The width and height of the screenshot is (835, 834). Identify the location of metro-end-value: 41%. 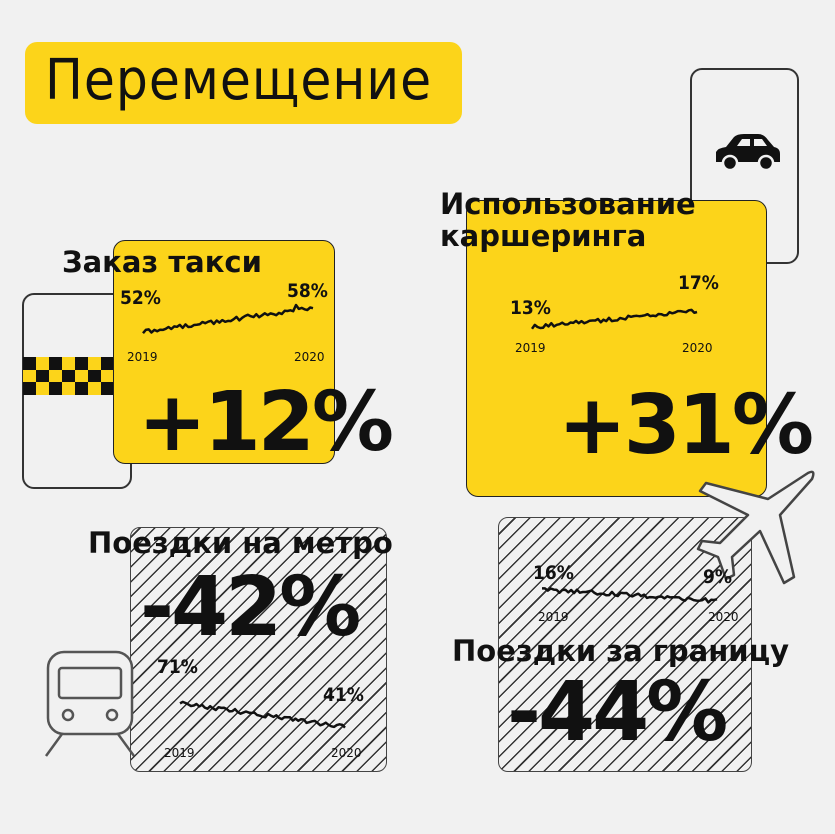
(343, 695).